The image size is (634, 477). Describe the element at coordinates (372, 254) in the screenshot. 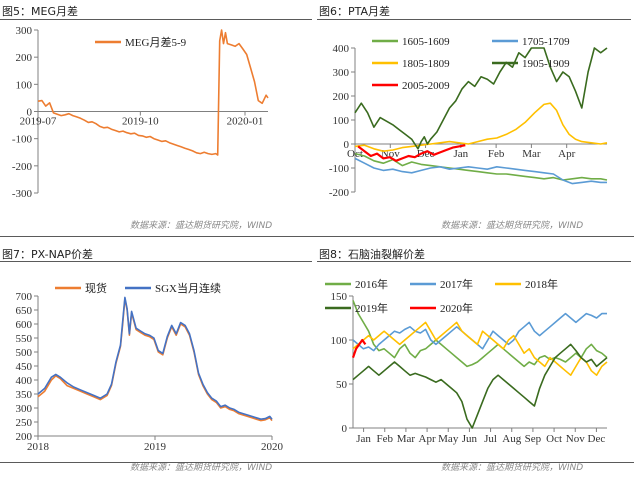

I see `panel-title: 图8：石脑油裂解价差` at that location.